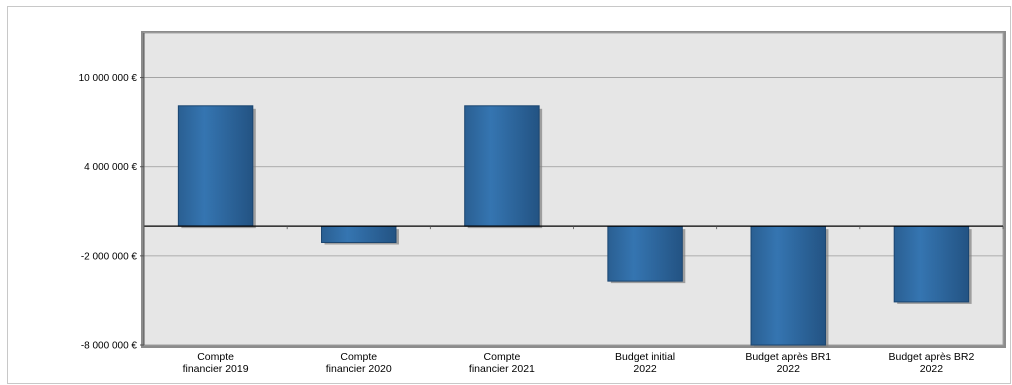 The width and height of the screenshot is (1012, 385). I want to click on x-tick-label: Compte financier 2019, so click(216, 363).